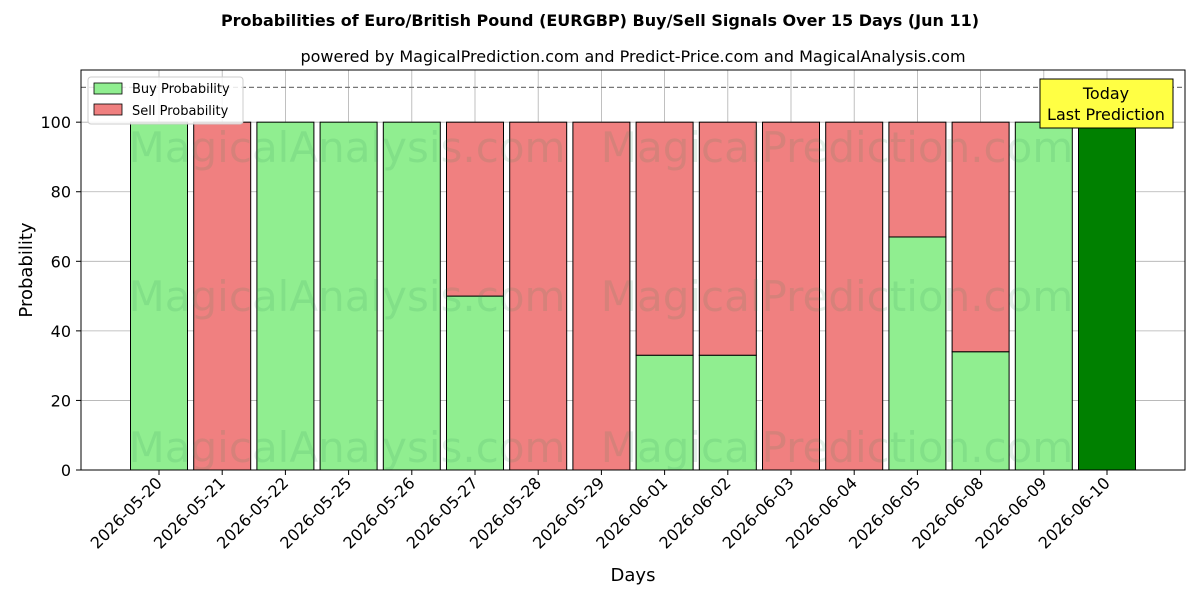 The height and width of the screenshot is (600, 1200). Describe the element at coordinates (61, 331) in the screenshot. I see `y-tick-label: 40` at that location.